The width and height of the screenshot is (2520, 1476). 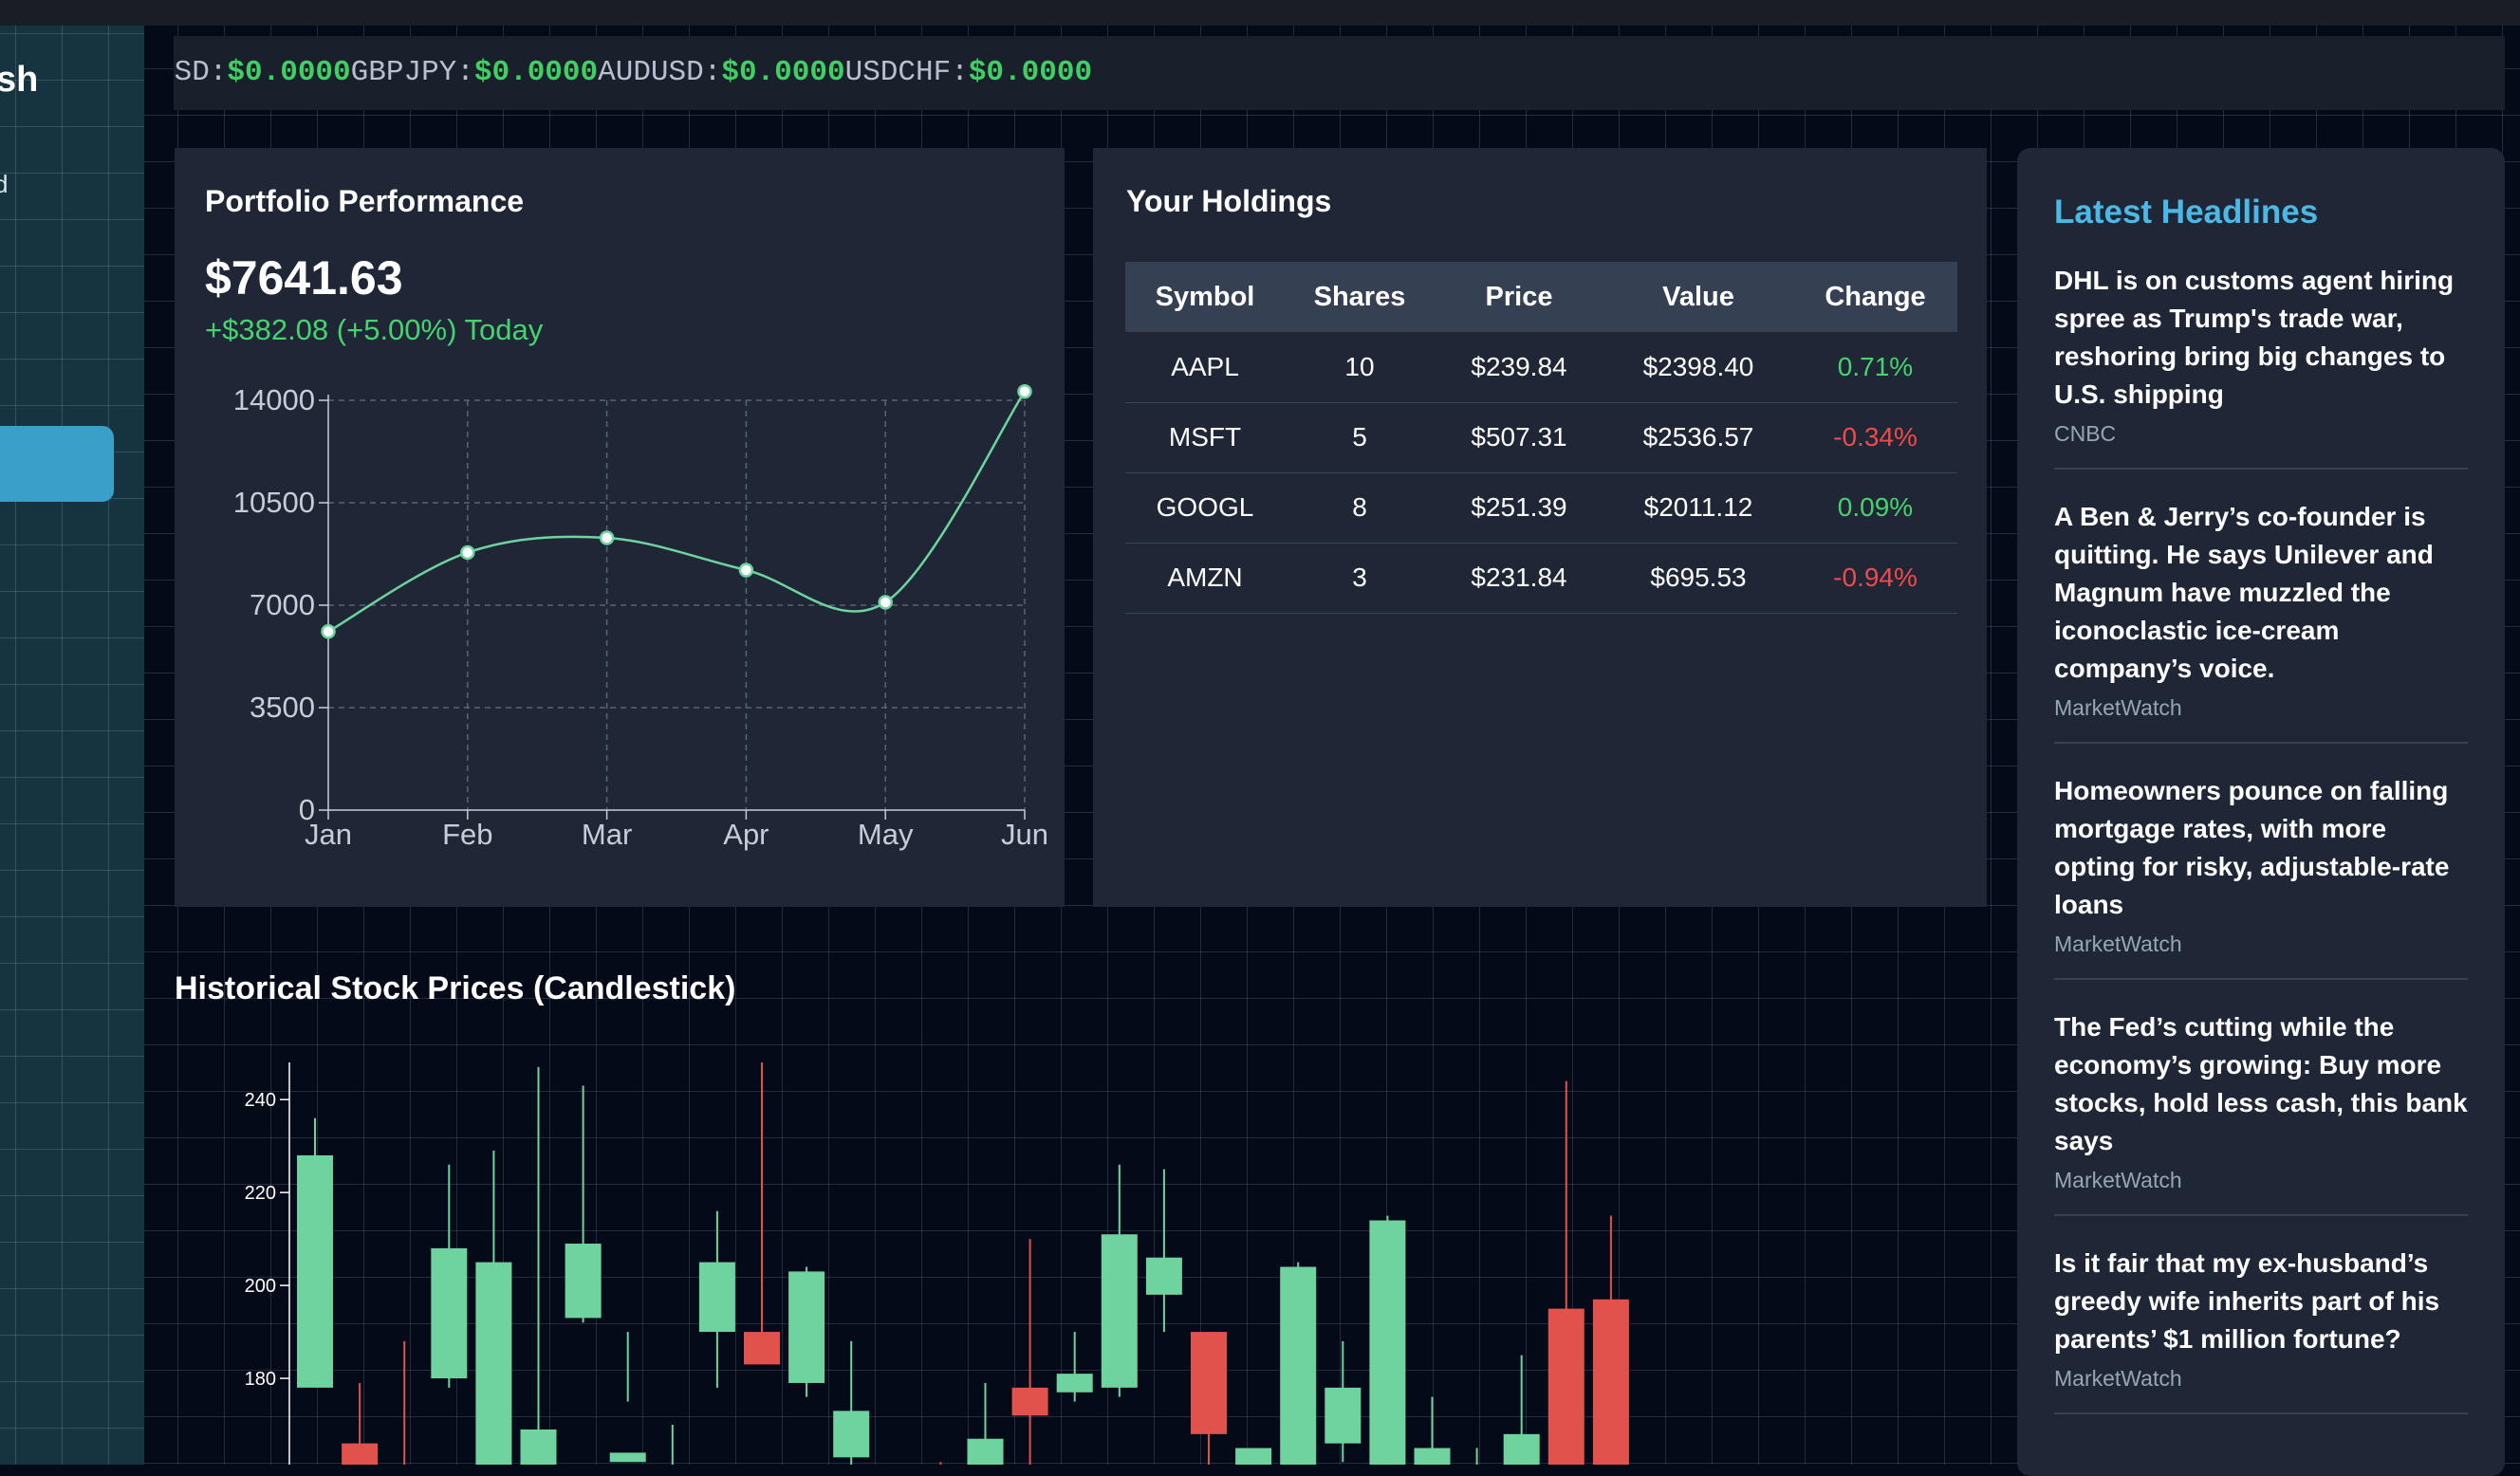 What do you see at coordinates (1360, 297) in the screenshot?
I see `column-header-shares: Shares` at bounding box center [1360, 297].